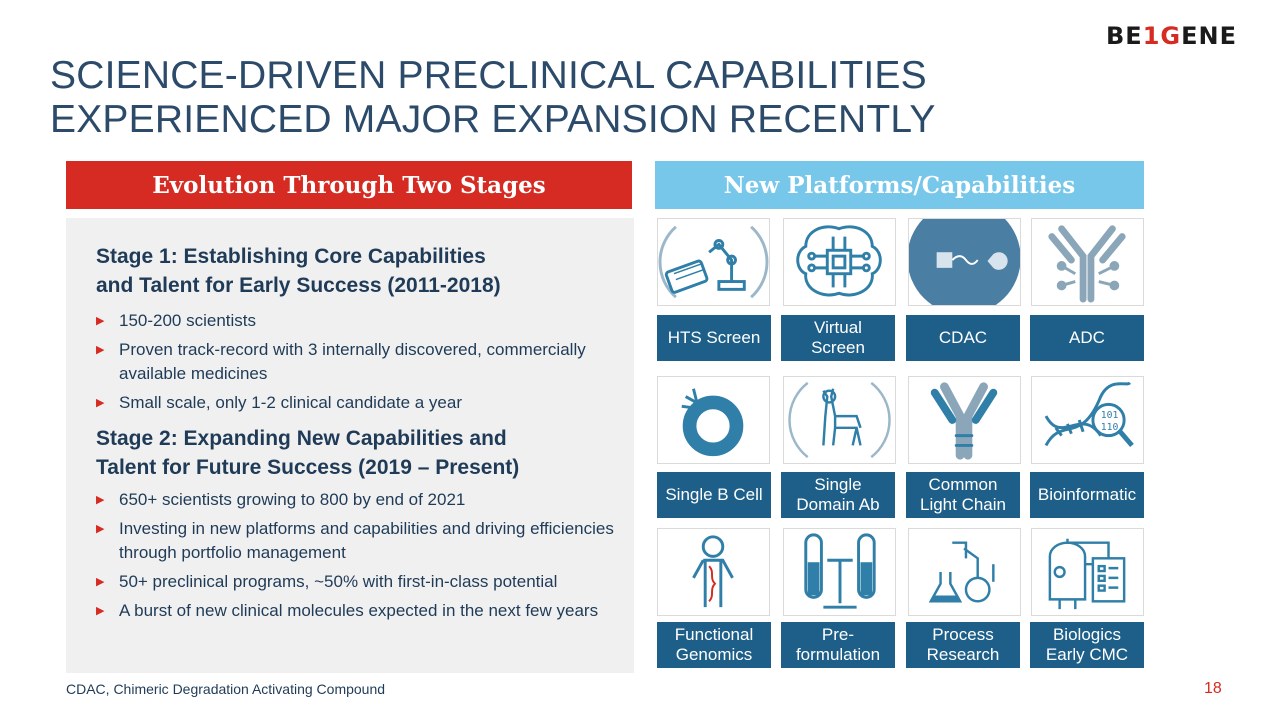  What do you see at coordinates (1110, 415) in the screenshot?
I see `binary-text: 101` at bounding box center [1110, 415].